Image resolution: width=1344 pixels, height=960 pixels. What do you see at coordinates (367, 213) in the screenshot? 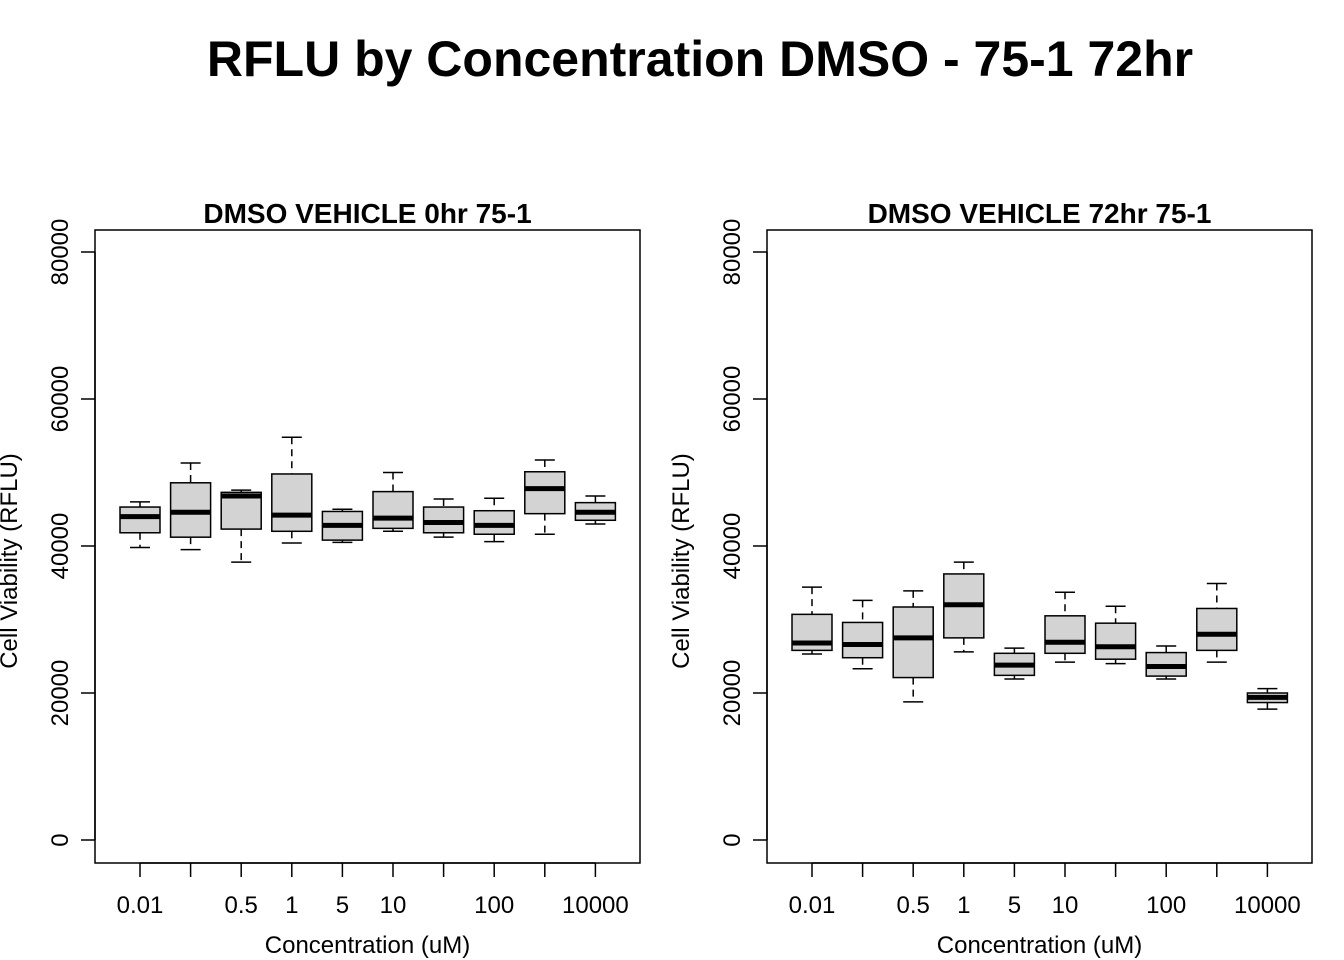
I see `panel-title: DMSO VEHICLE 0hr 75-1` at bounding box center [367, 213].